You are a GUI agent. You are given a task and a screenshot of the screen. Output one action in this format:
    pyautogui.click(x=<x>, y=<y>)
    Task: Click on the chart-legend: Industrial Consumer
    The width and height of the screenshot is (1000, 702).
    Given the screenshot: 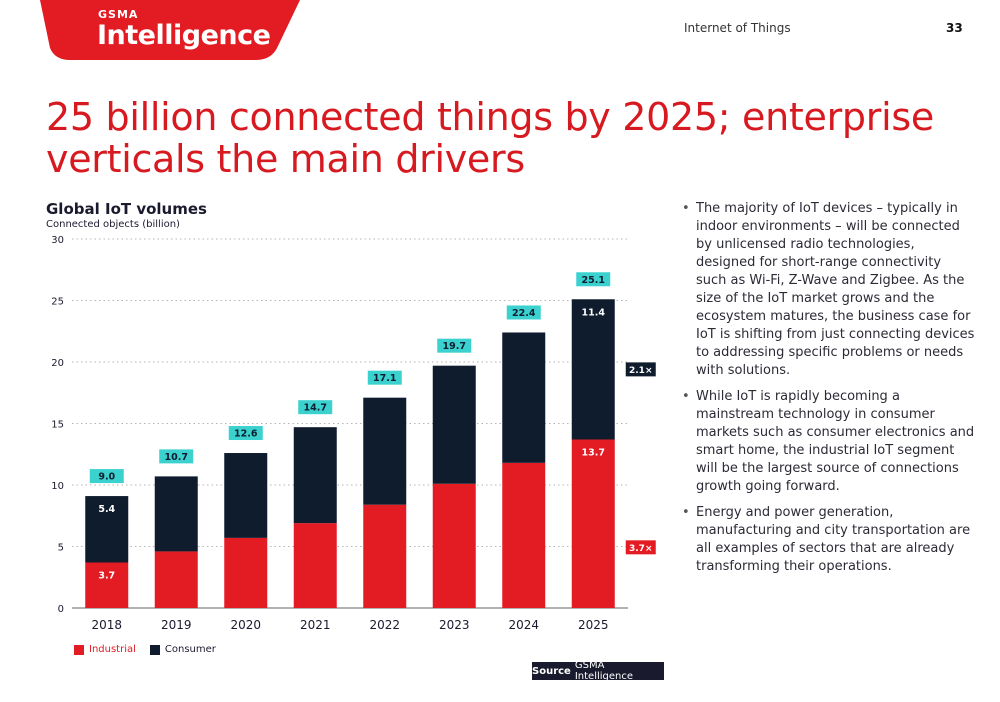 What is the action you would take?
    pyautogui.click(x=152, y=649)
    